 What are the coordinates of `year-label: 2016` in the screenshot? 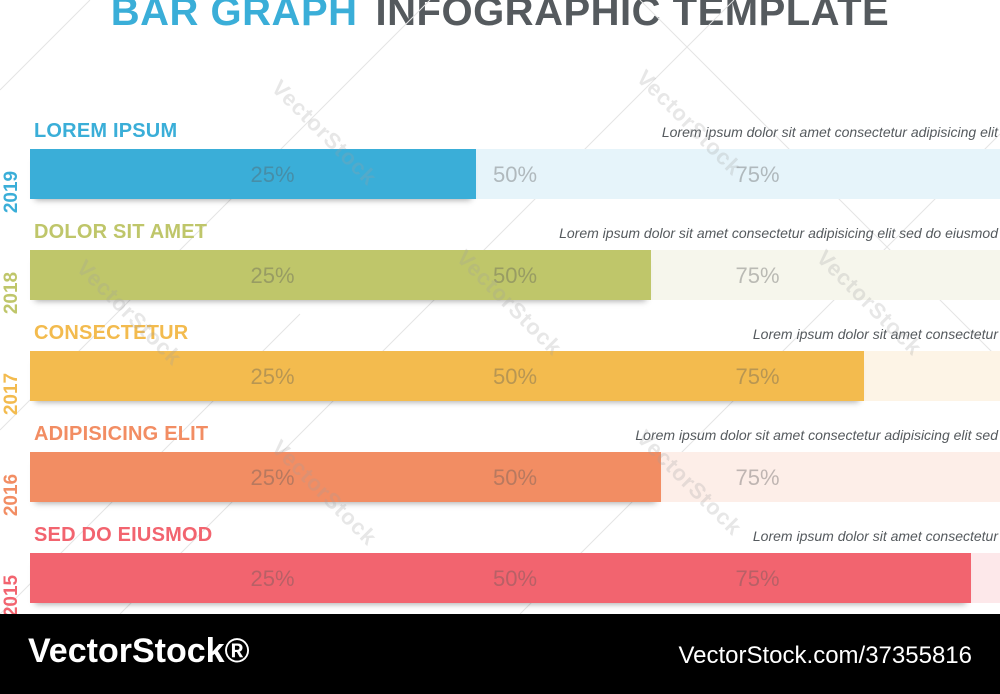 It's located at (12, 495).